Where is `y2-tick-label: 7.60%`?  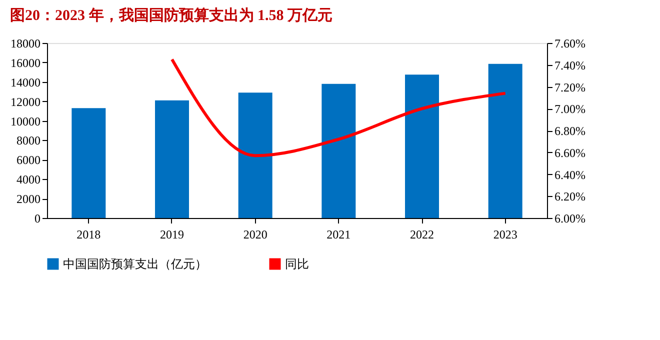
y2-tick-label: 7.60% is located at coordinates (570, 43).